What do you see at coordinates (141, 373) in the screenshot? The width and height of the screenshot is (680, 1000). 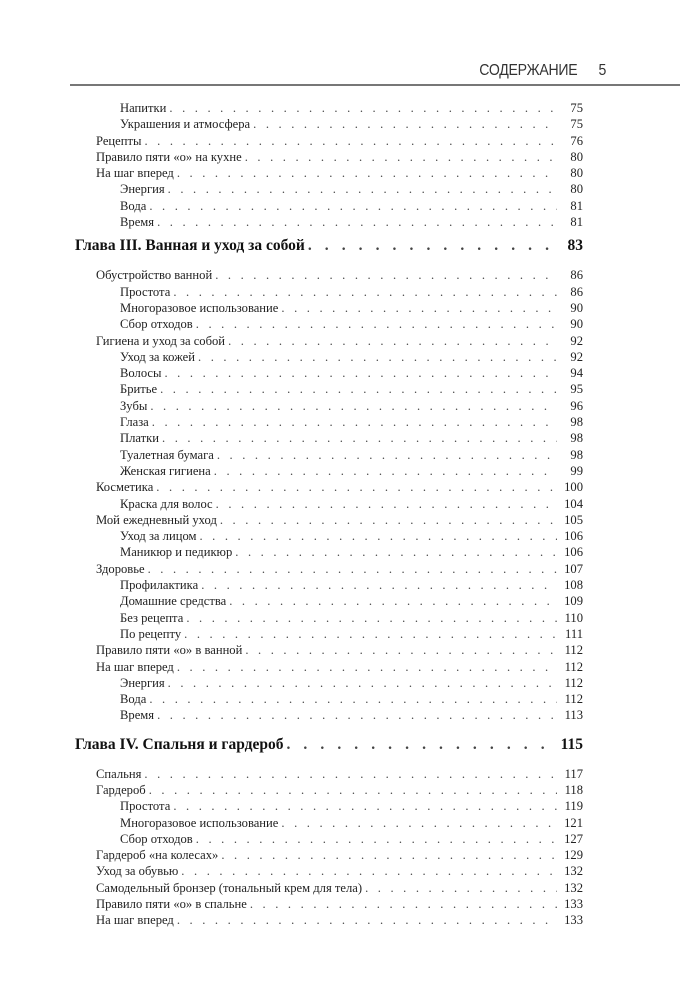 I see `entry-title: Волосы` at bounding box center [141, 373].